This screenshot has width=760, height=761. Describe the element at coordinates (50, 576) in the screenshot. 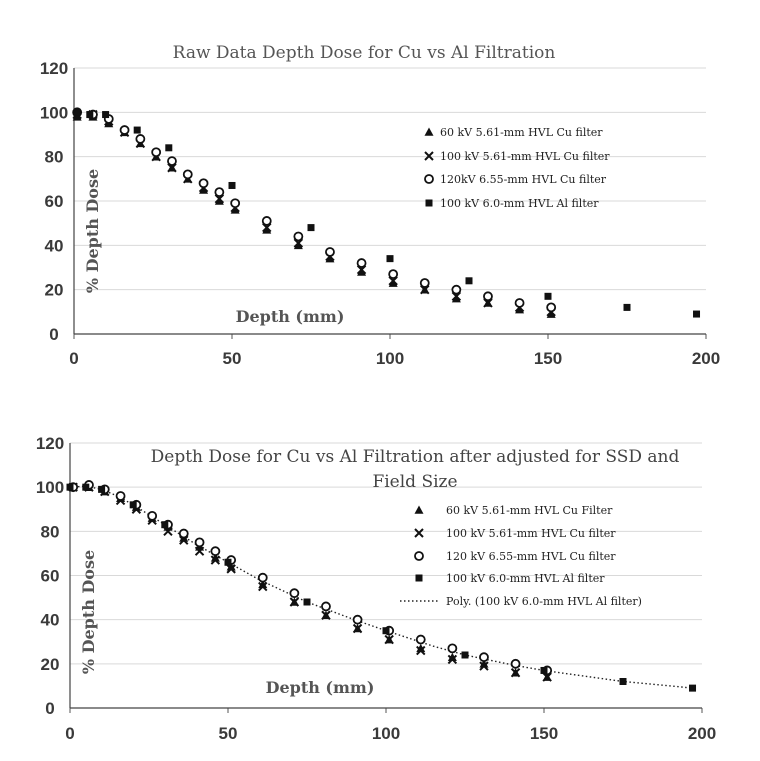

I see `chart2-y-tick-label: 60` at that location.